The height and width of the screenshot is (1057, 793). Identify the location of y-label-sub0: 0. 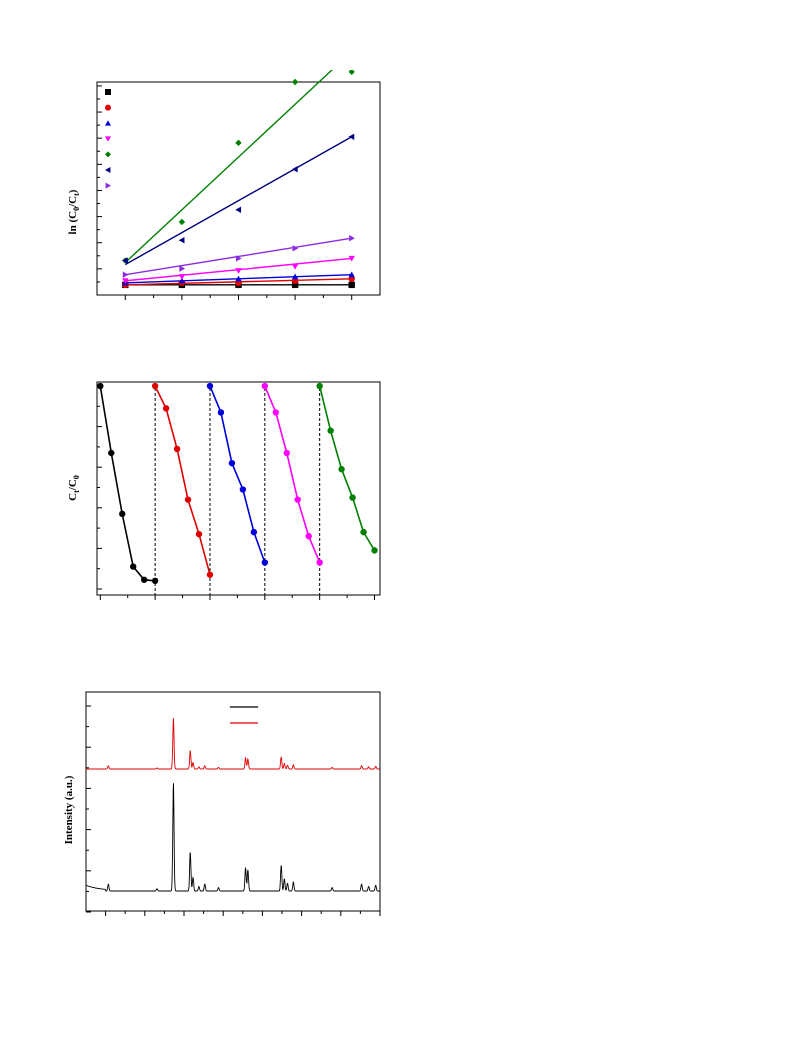
(76, 209).